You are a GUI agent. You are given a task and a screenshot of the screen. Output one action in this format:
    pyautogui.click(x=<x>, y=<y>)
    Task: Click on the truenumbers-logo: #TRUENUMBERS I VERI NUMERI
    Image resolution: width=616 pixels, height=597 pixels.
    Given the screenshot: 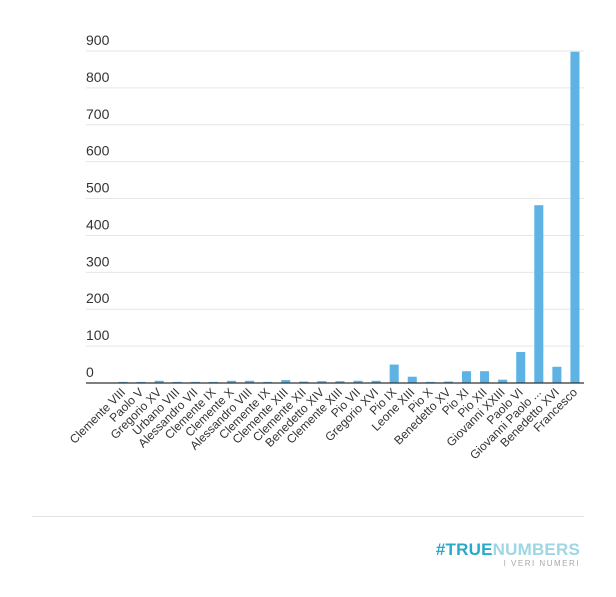 What is the action you would take?
    pyautogui.click(x=508, y=555)
    